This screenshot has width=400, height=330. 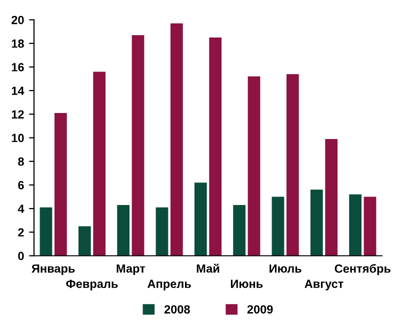 What do you see at coordinates (286, 268) in the screenshot?
I see `x-tick-label: Июль` at bounding box center [286, 268].